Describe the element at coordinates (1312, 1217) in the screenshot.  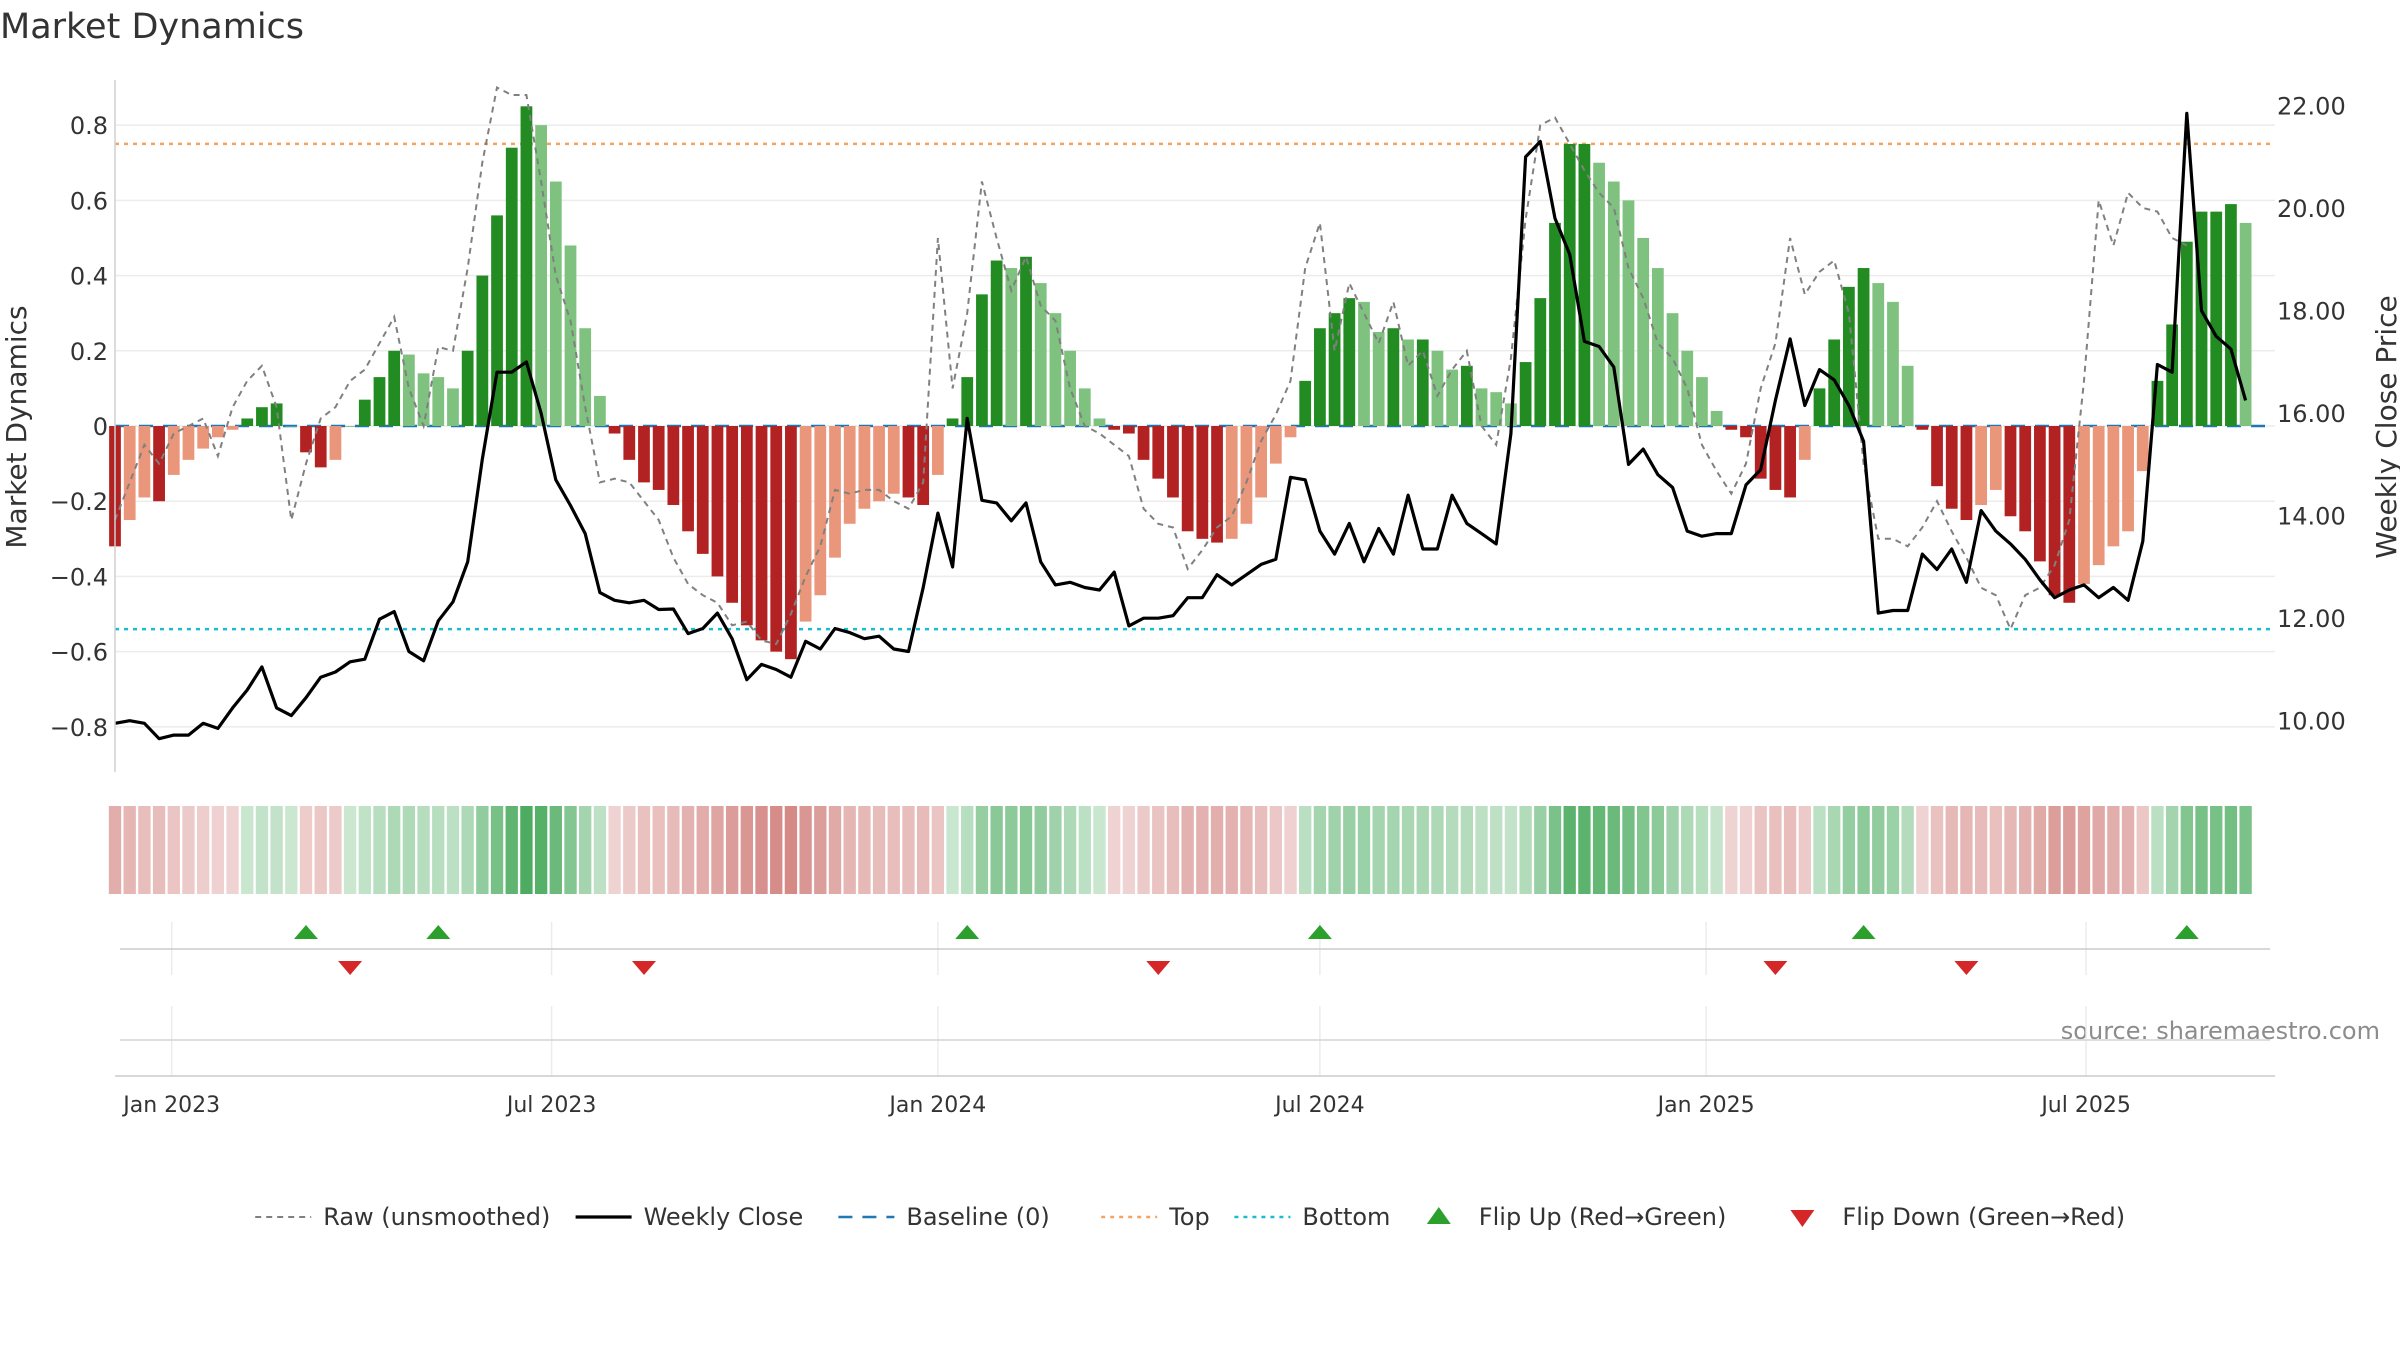
I see `legend-item: Bottom` at that location.